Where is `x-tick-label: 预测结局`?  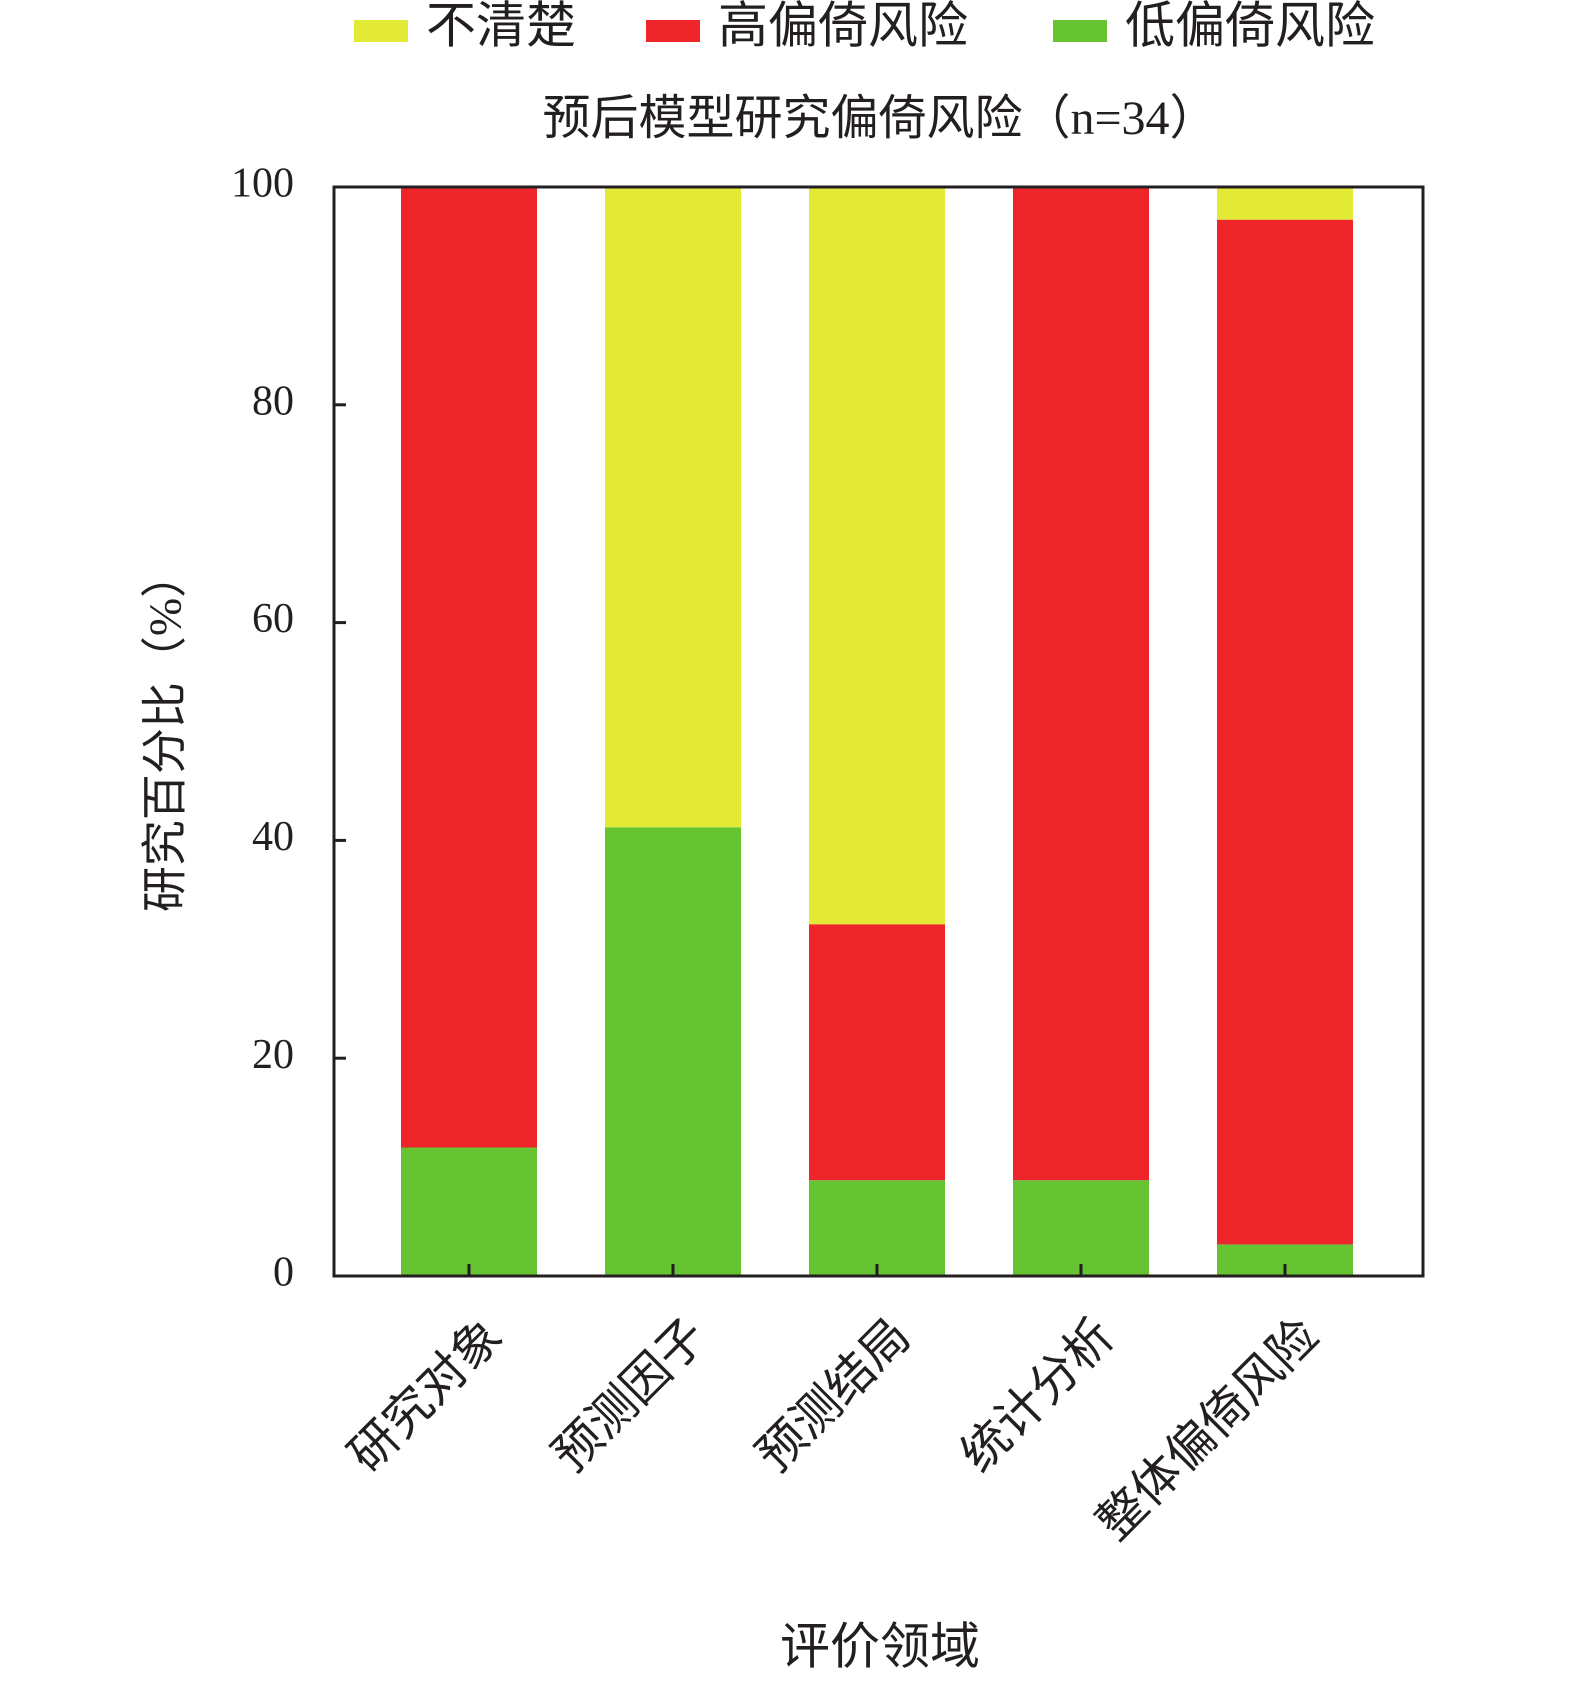
x-tick-label: 预测结局 is located at coordinates (833, 1395).